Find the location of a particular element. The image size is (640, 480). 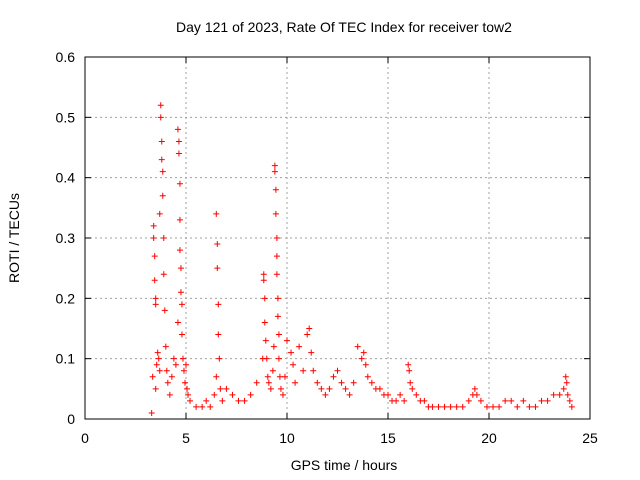

x-axis-label: GPS time / hours is located at coordinates (344, 465).